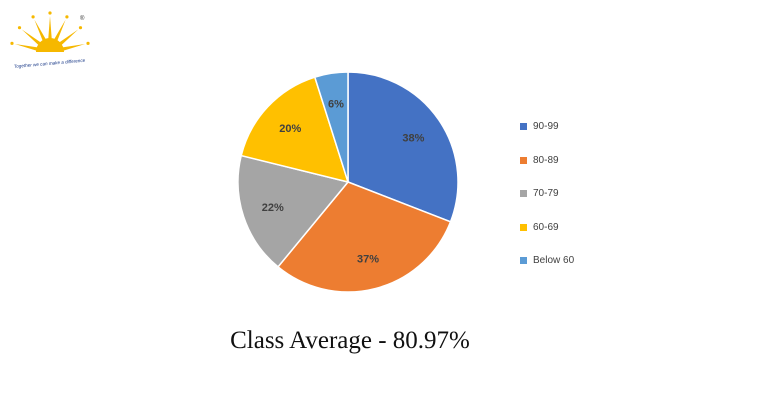 The image size is (762, 406). I want to click on legend-label: 90-99, so click(546, 127).